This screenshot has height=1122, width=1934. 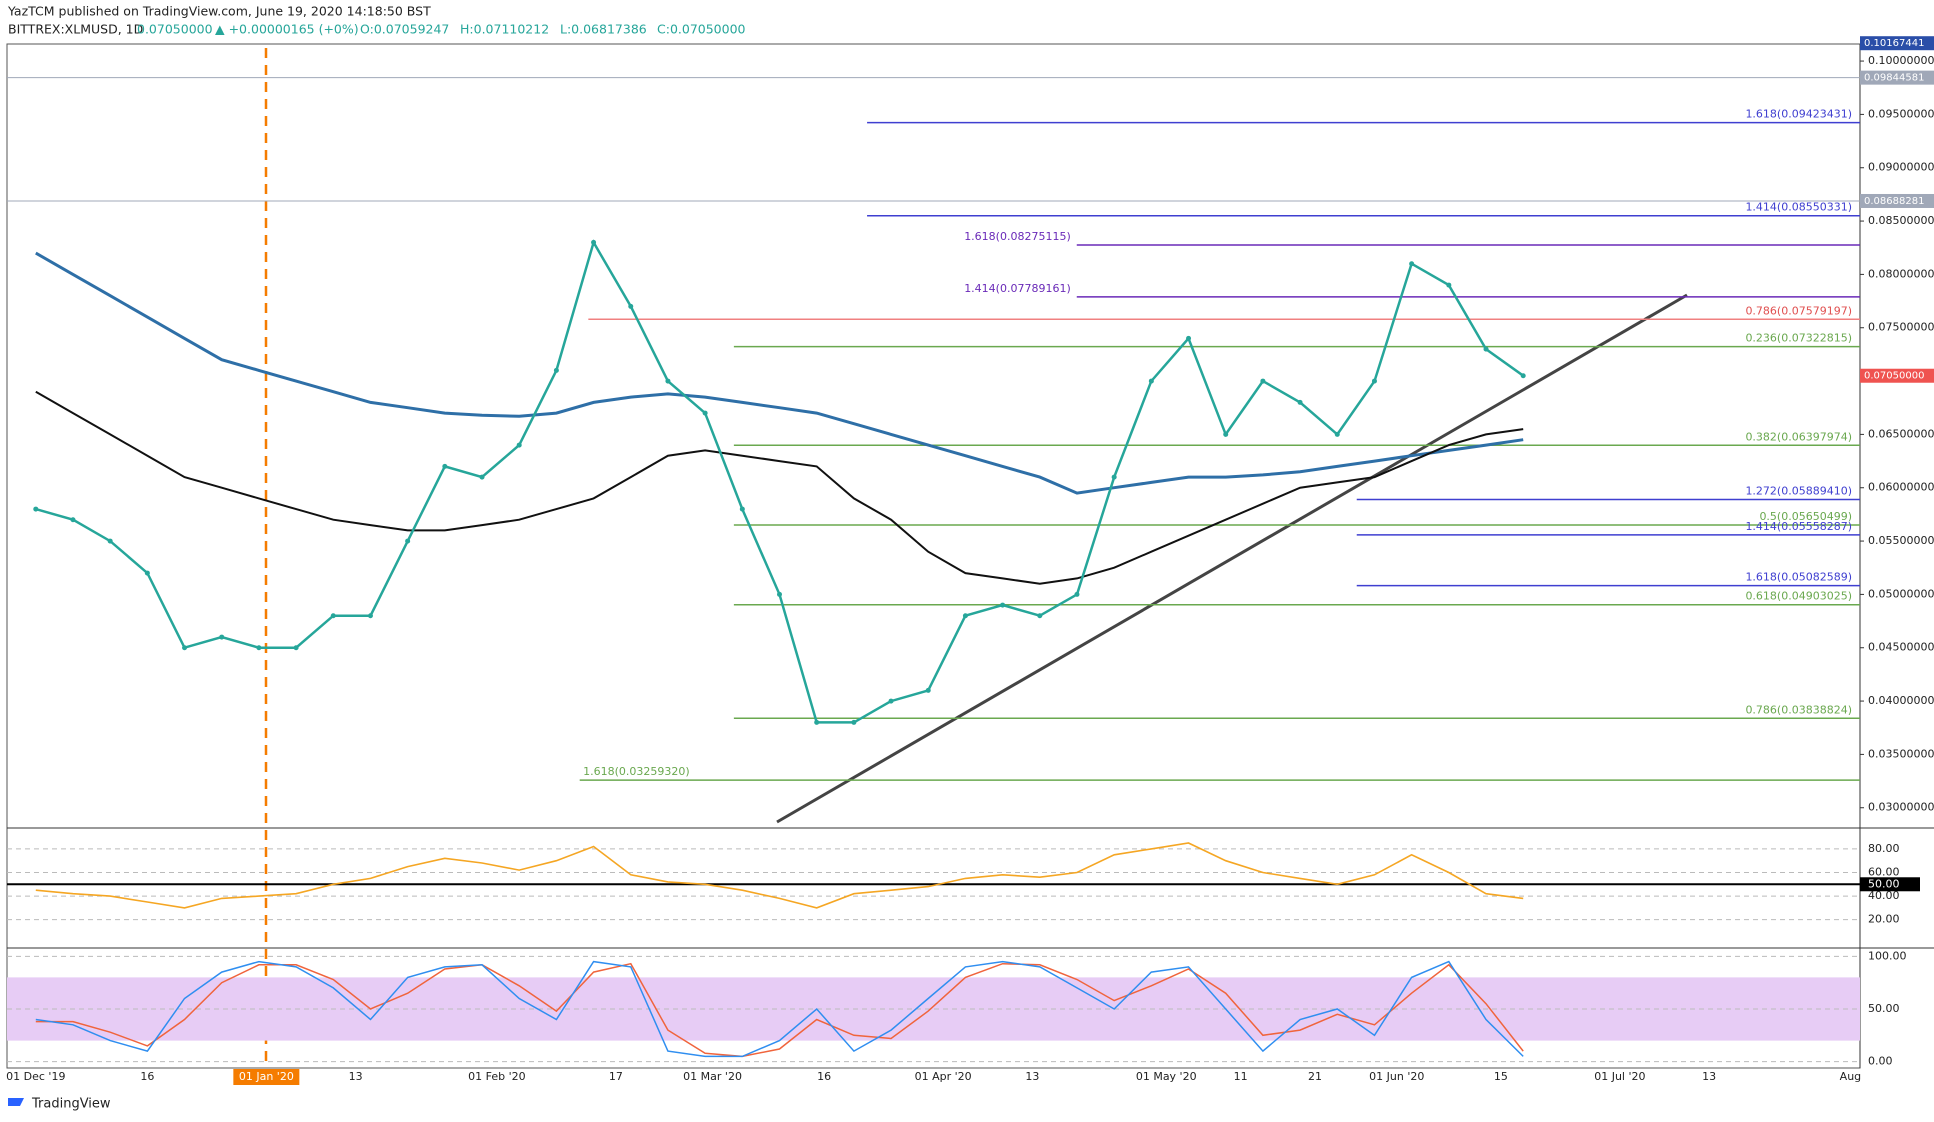 I want to click on level-tag, so click(x=1890, y=884).